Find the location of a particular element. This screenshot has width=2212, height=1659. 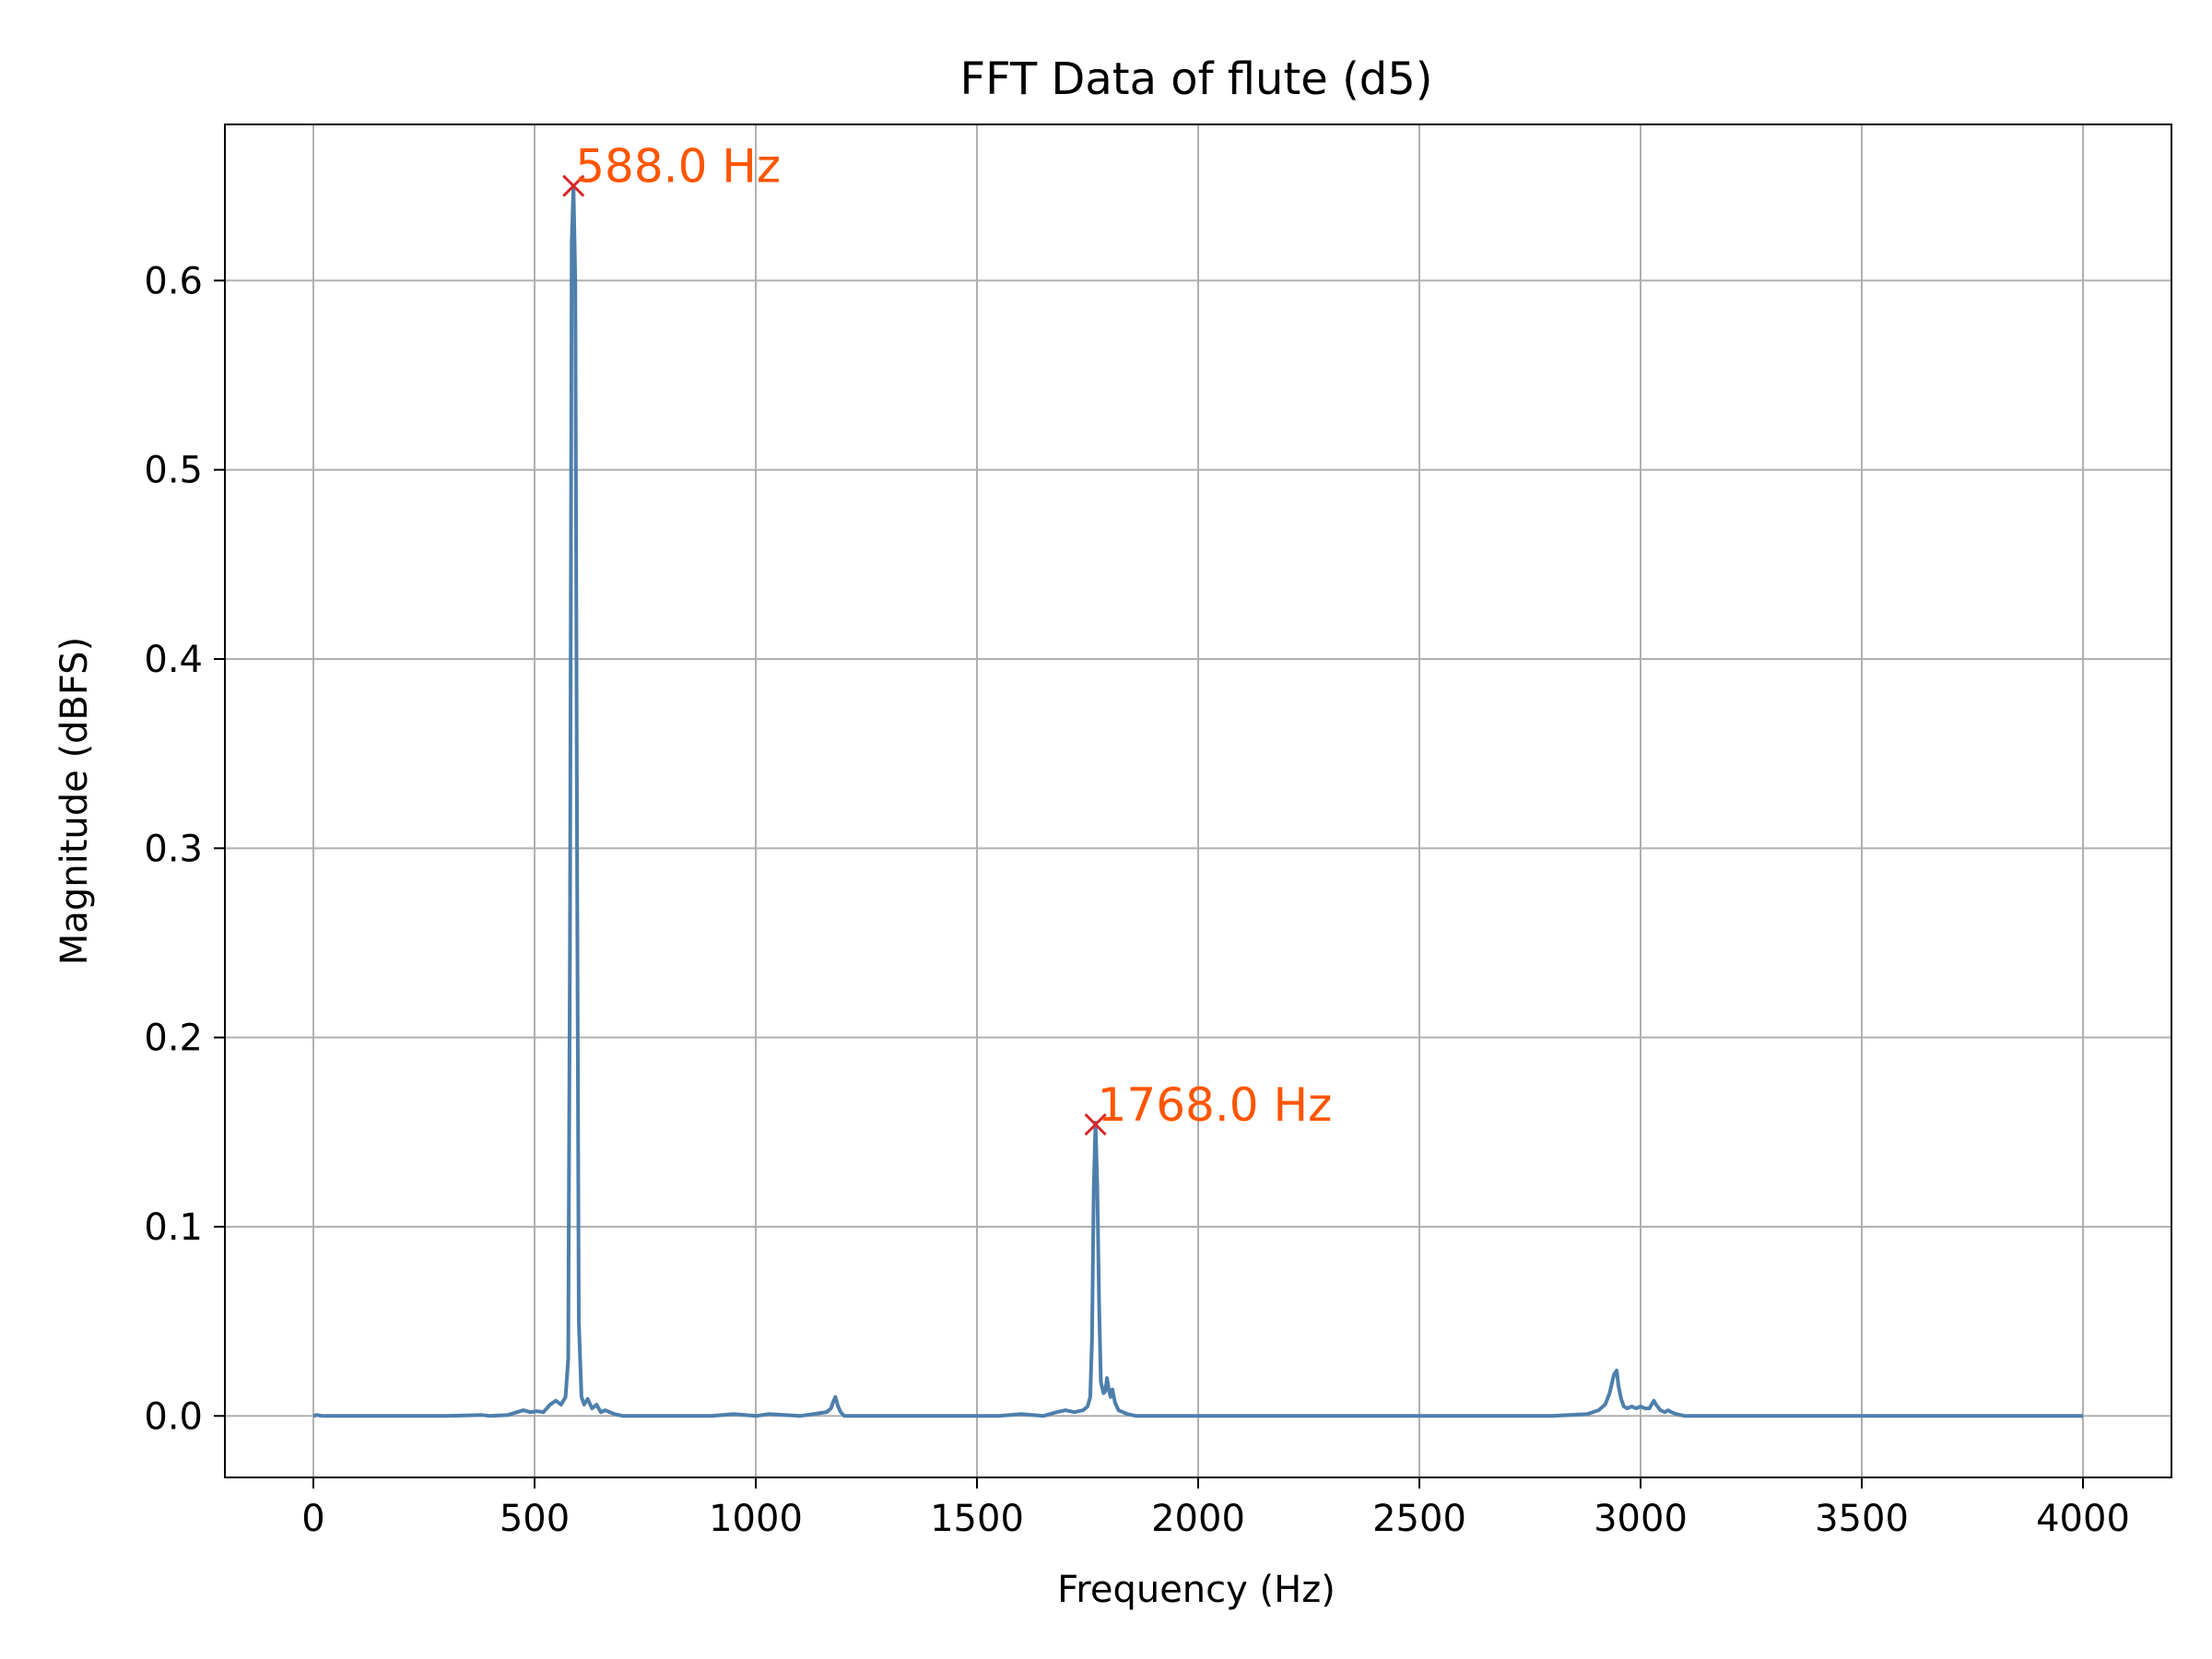

y-axis-label: Magnitude (dBFS) is located at coordinates (74, 801).